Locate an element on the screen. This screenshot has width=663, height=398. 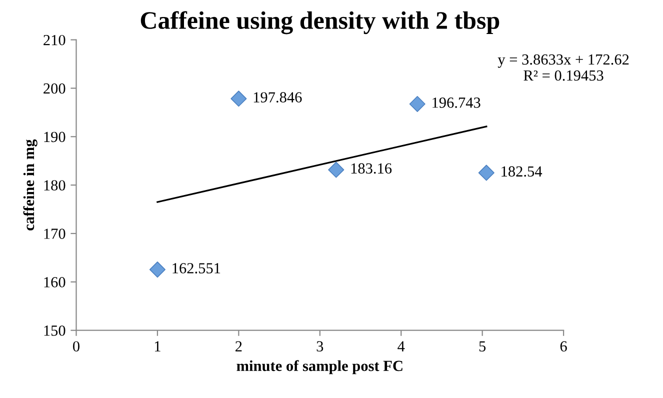
y-tick-label: 190 is located at coordinates (55, 137).